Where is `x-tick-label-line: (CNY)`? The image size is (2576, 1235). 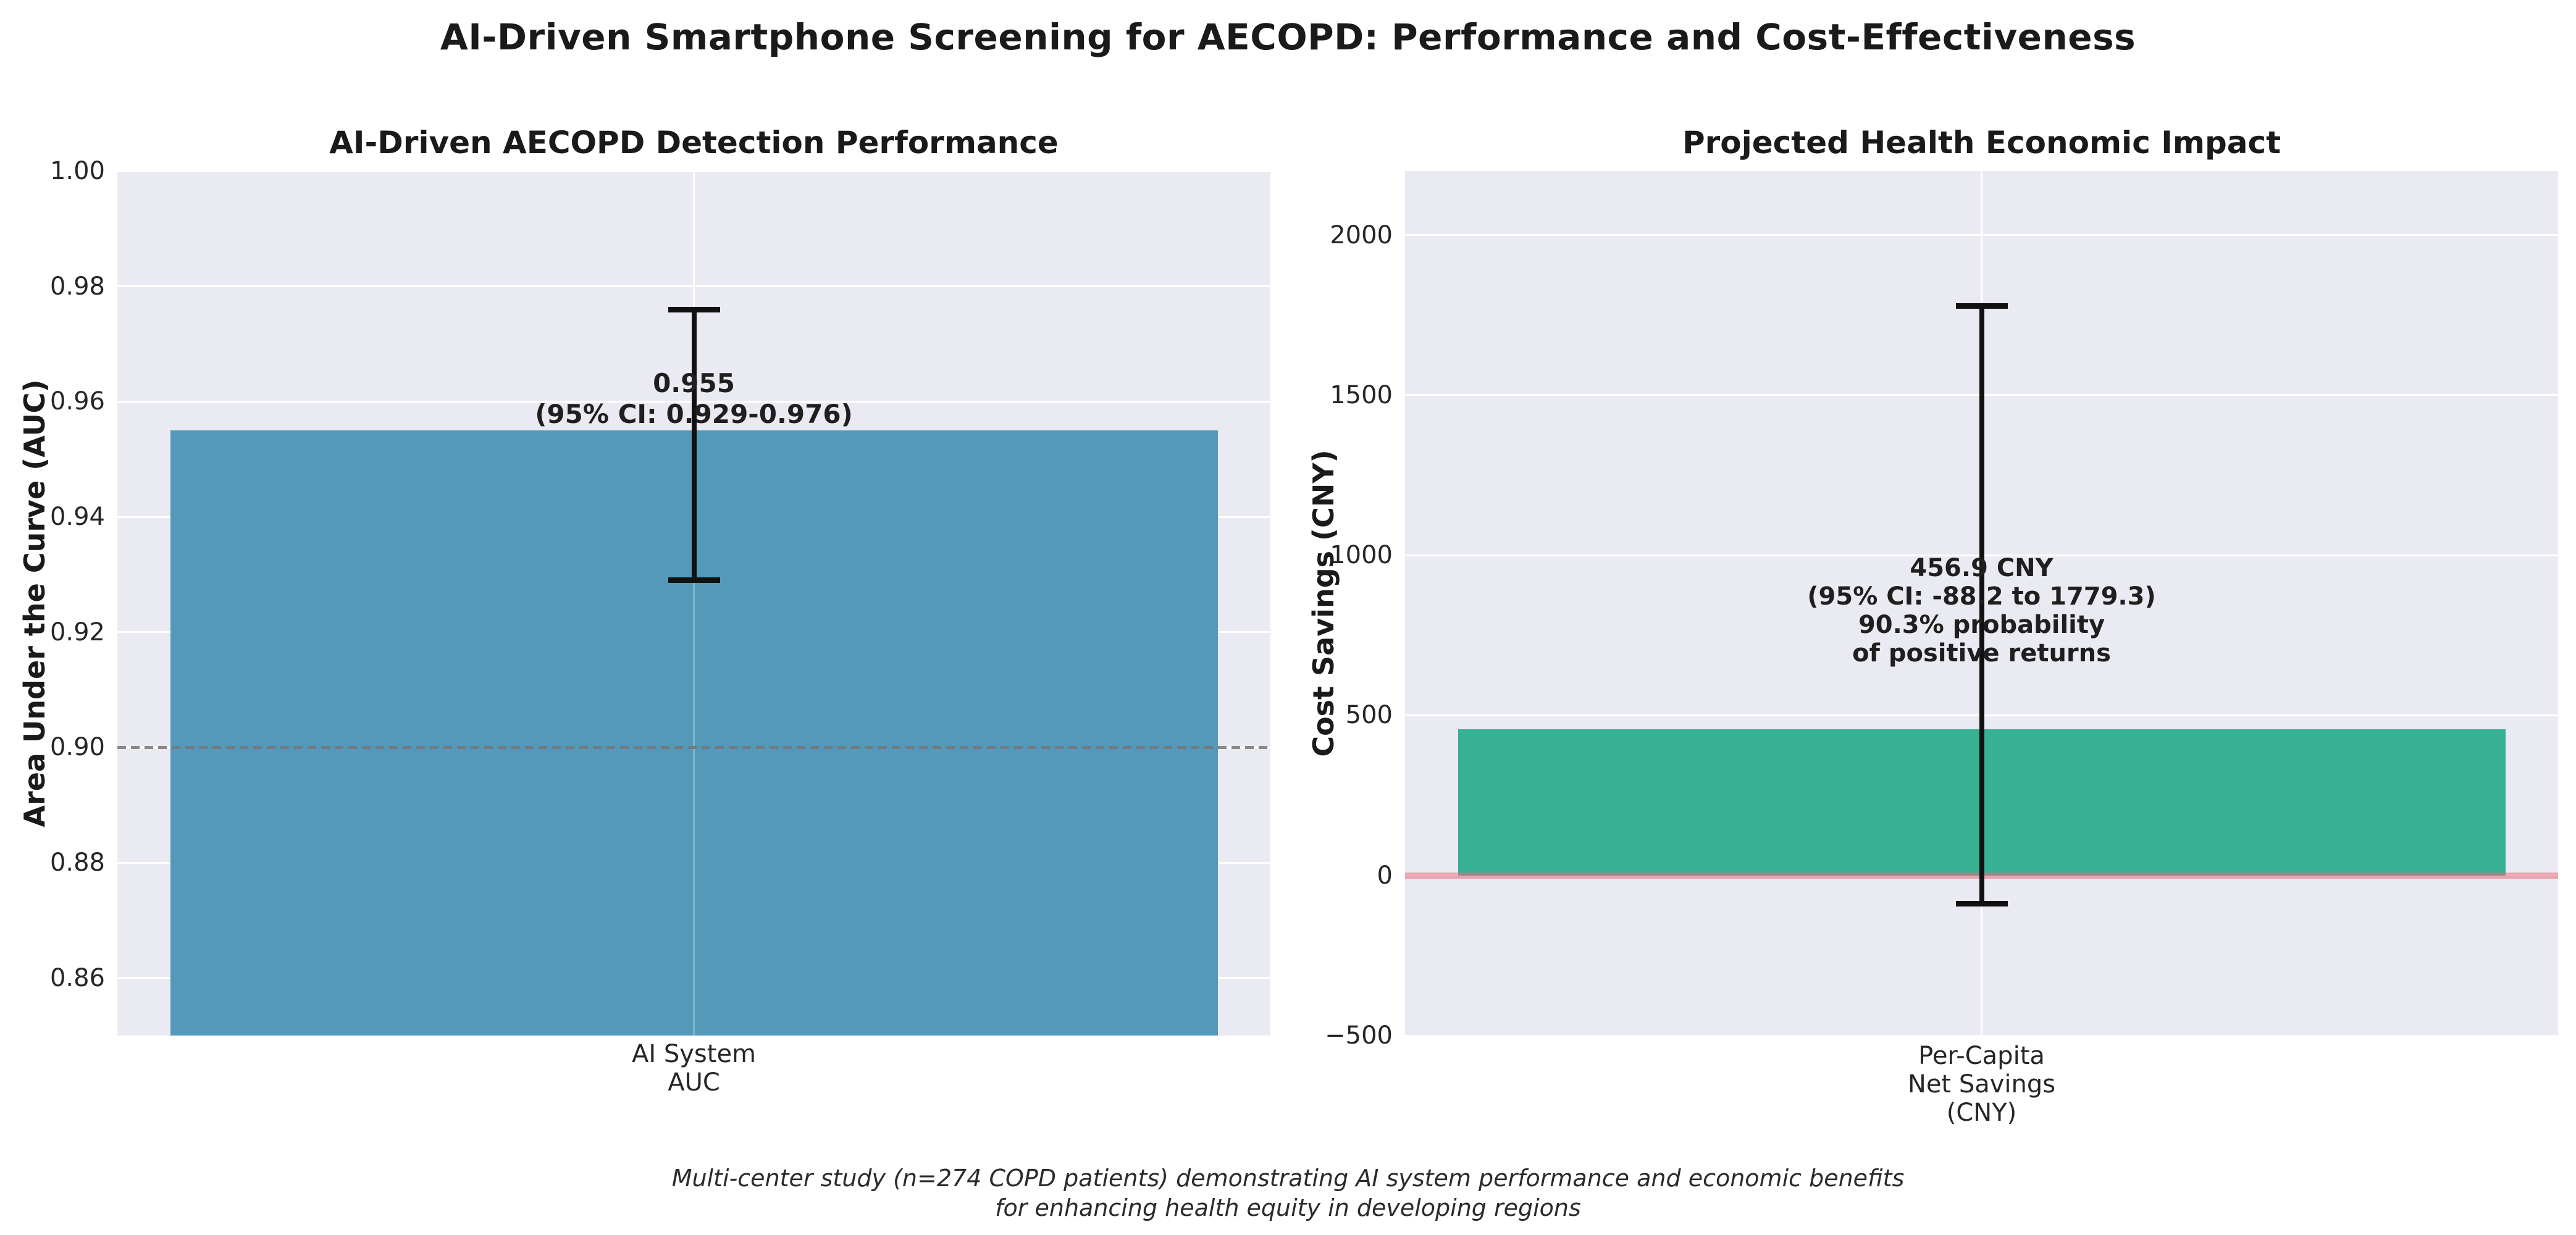
x-tick-label-line: (CNY) is located at coordinates (1981, 1113).